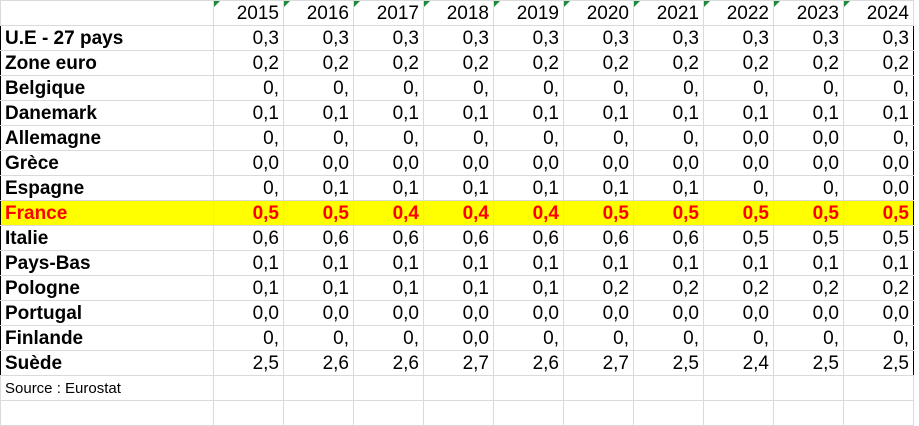 Image resolution: width=919 pixels, height=426 pixels. Describe the element at coordinates (107, 363) in the screenshot. I see `country-name-cell: Suède` at that location.